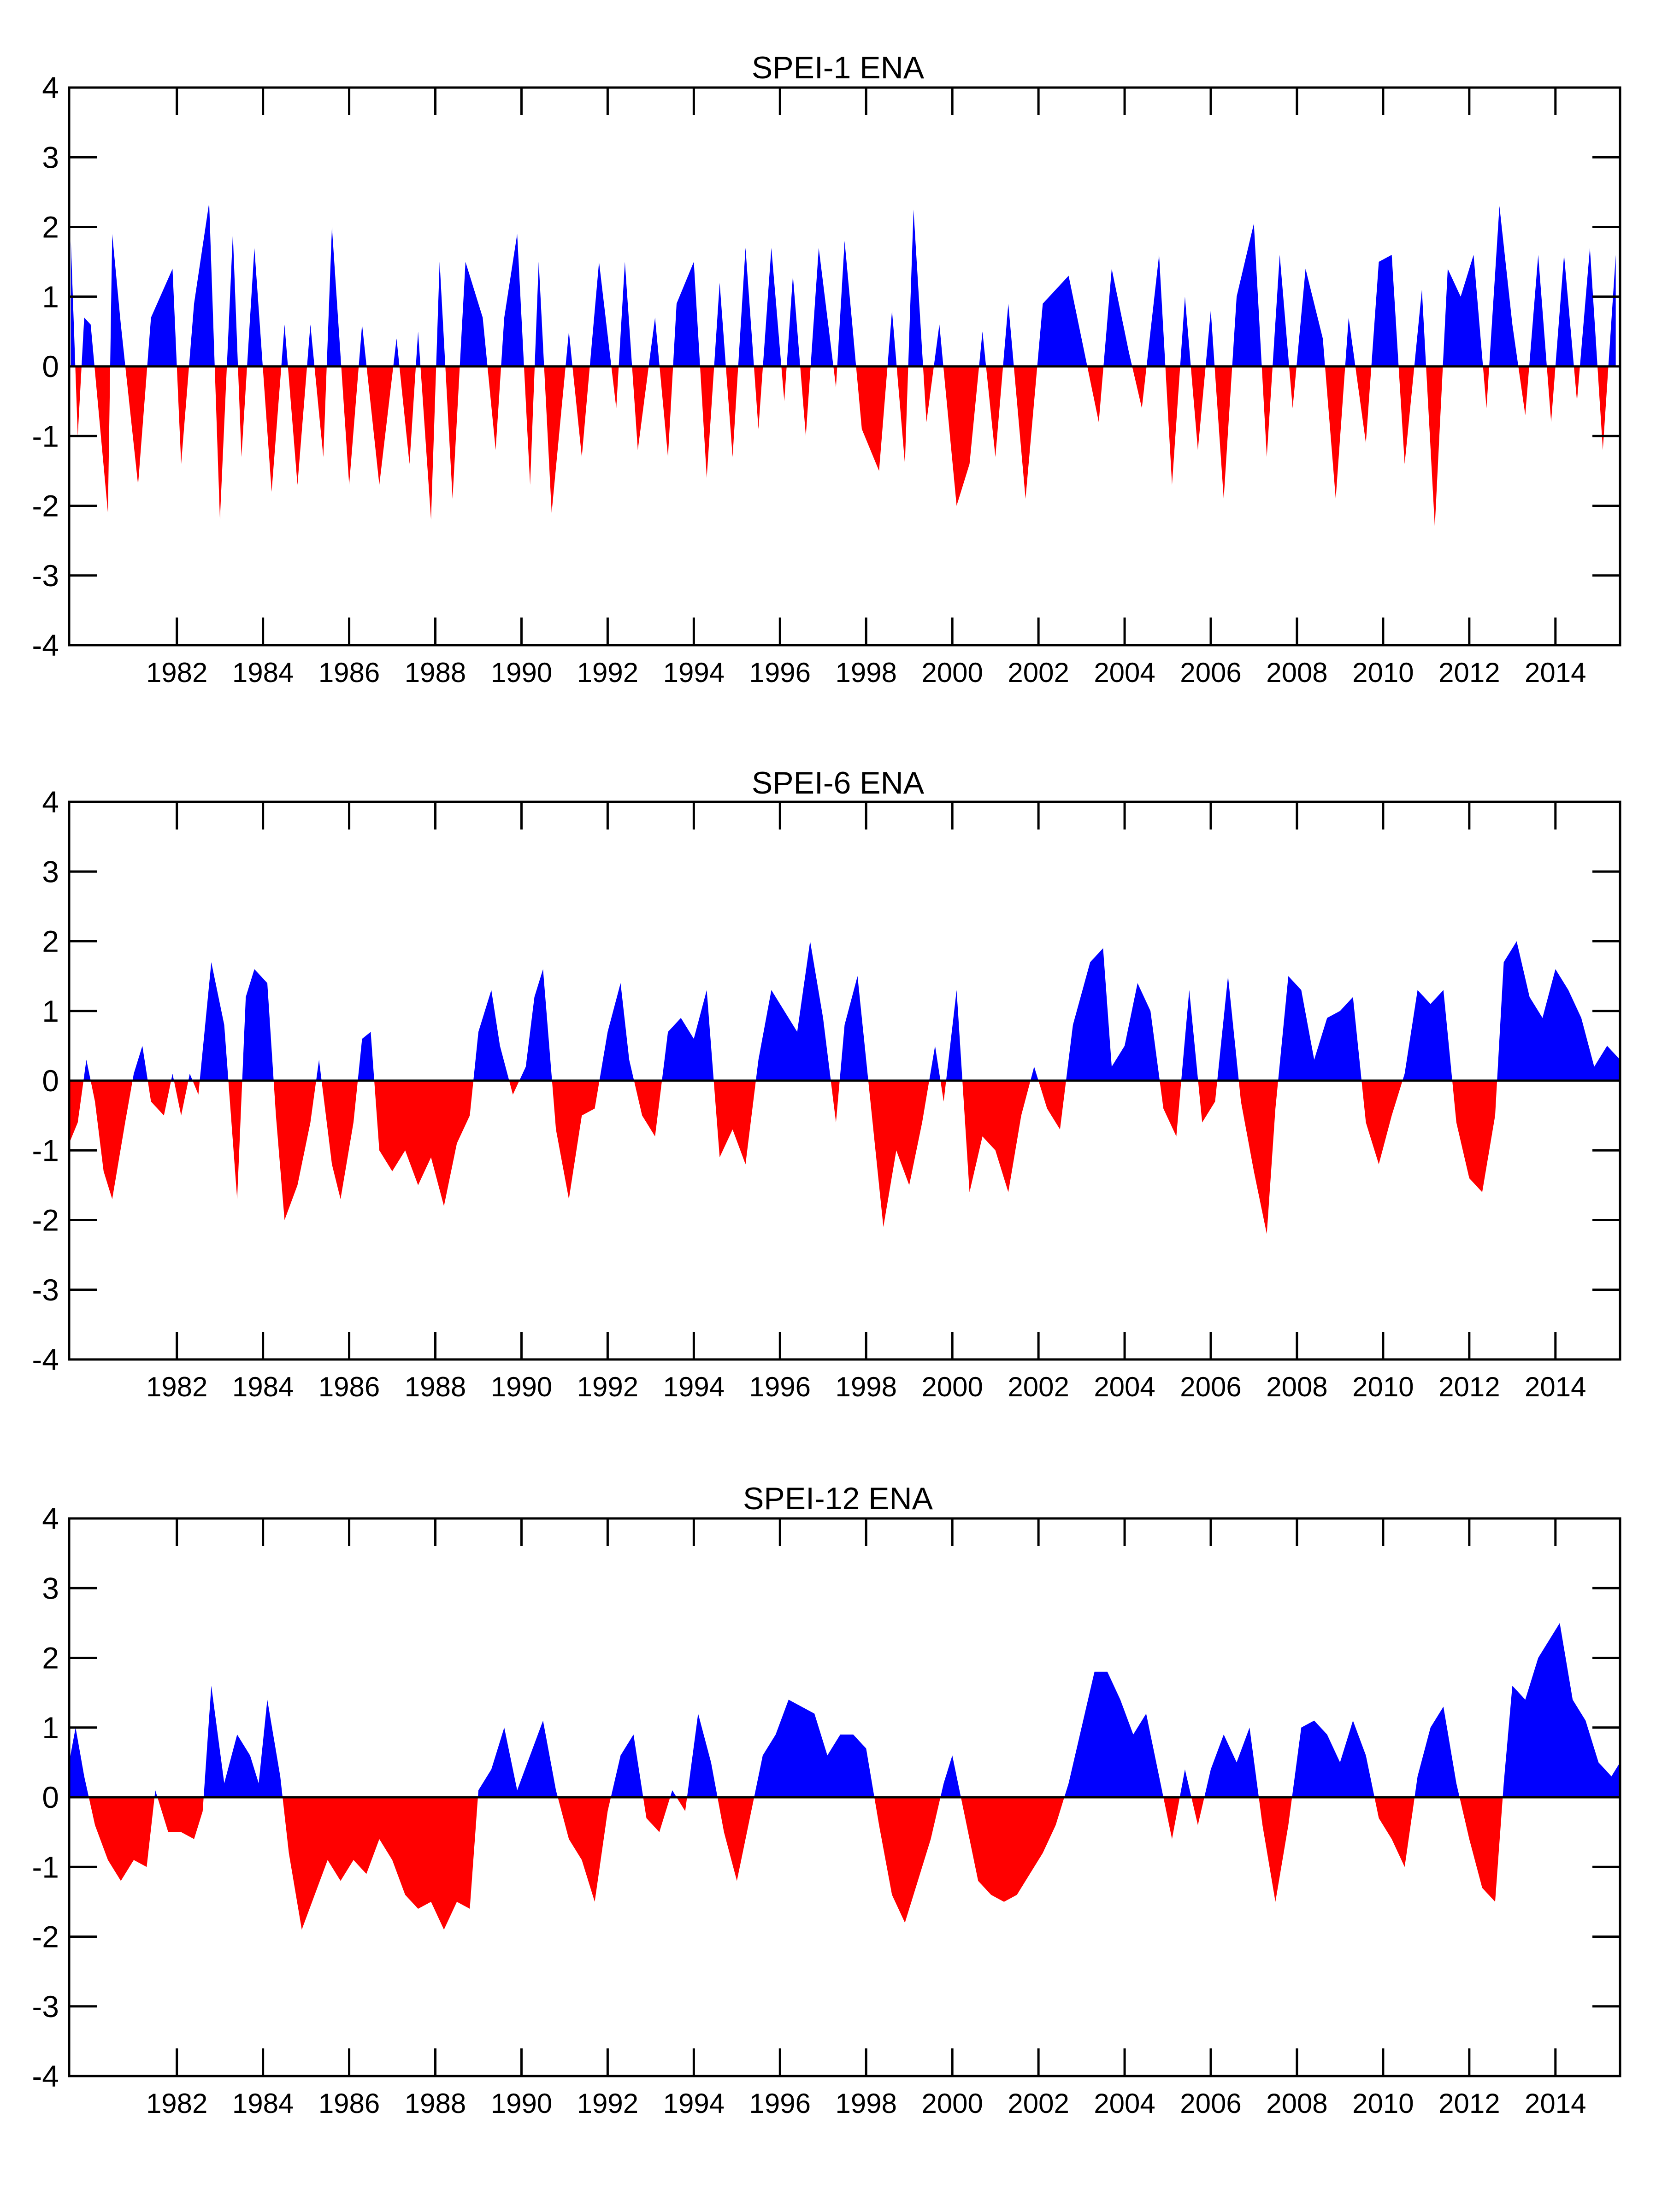 The image size is (1662, 2212). I want to click on x-tick-label: 2006, so click(1210, 1386).